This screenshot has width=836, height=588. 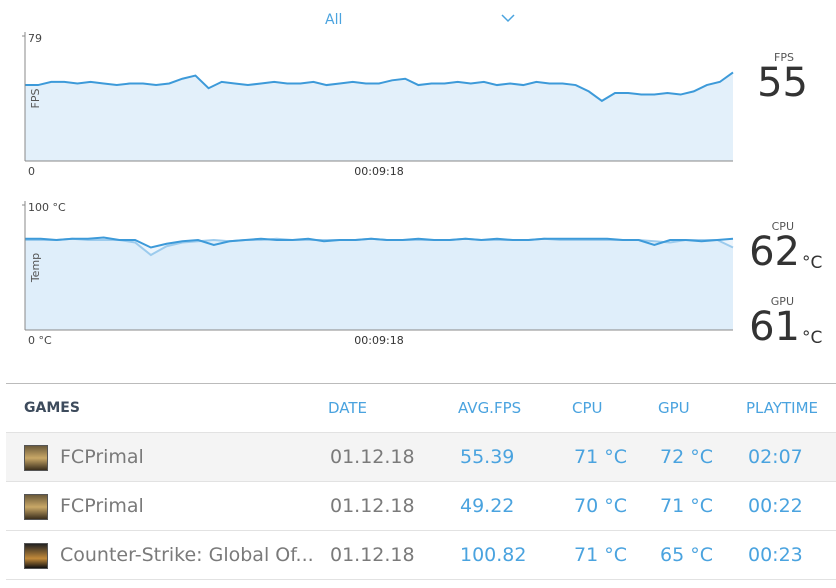 What do you see at coordinates (775, 457) in the screenshot?
I see `table-cell: 02:07` at bounding box center [775, 457].